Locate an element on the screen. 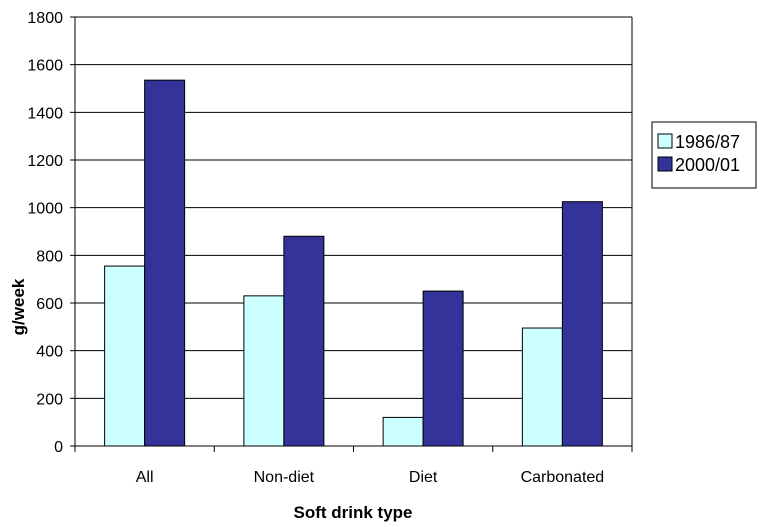  x-tick-labels: All Non-diet Diet Carbonated is located at coordinates (370, 477).